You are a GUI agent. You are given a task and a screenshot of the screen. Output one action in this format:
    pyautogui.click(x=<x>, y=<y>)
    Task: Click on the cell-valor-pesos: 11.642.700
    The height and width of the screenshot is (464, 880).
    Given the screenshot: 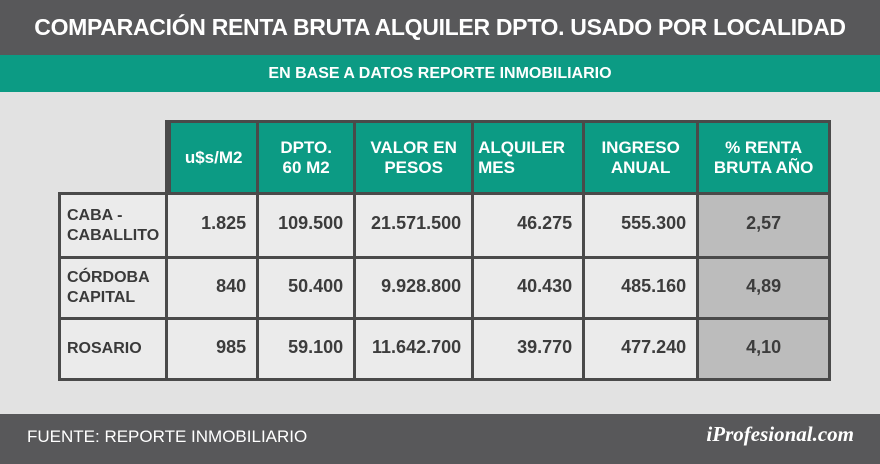 What is the action you would take?
    pyautogui.click(x=415, y=350)
    